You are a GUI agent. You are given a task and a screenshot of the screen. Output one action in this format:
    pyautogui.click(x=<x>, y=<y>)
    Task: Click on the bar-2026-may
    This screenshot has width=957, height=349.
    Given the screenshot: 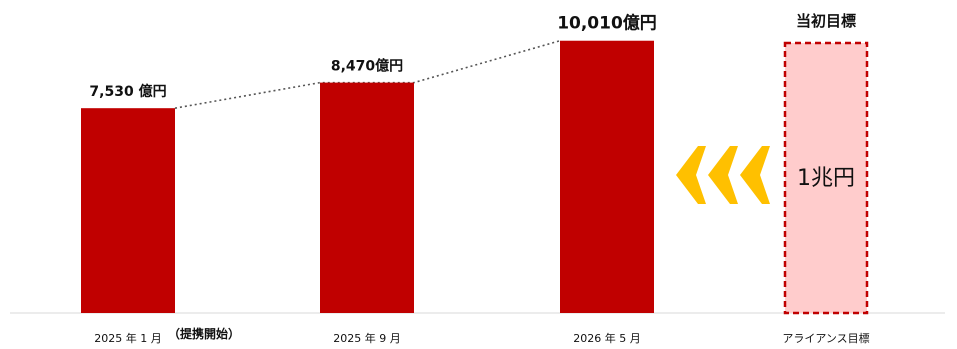 What is the action you would take?
    pyautogui.click(x=607, y=177)
    